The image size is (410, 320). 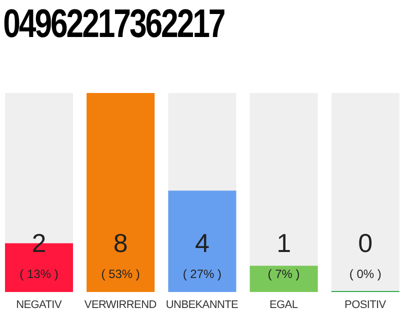 I want to click on bar, so click(x=284, y=279).